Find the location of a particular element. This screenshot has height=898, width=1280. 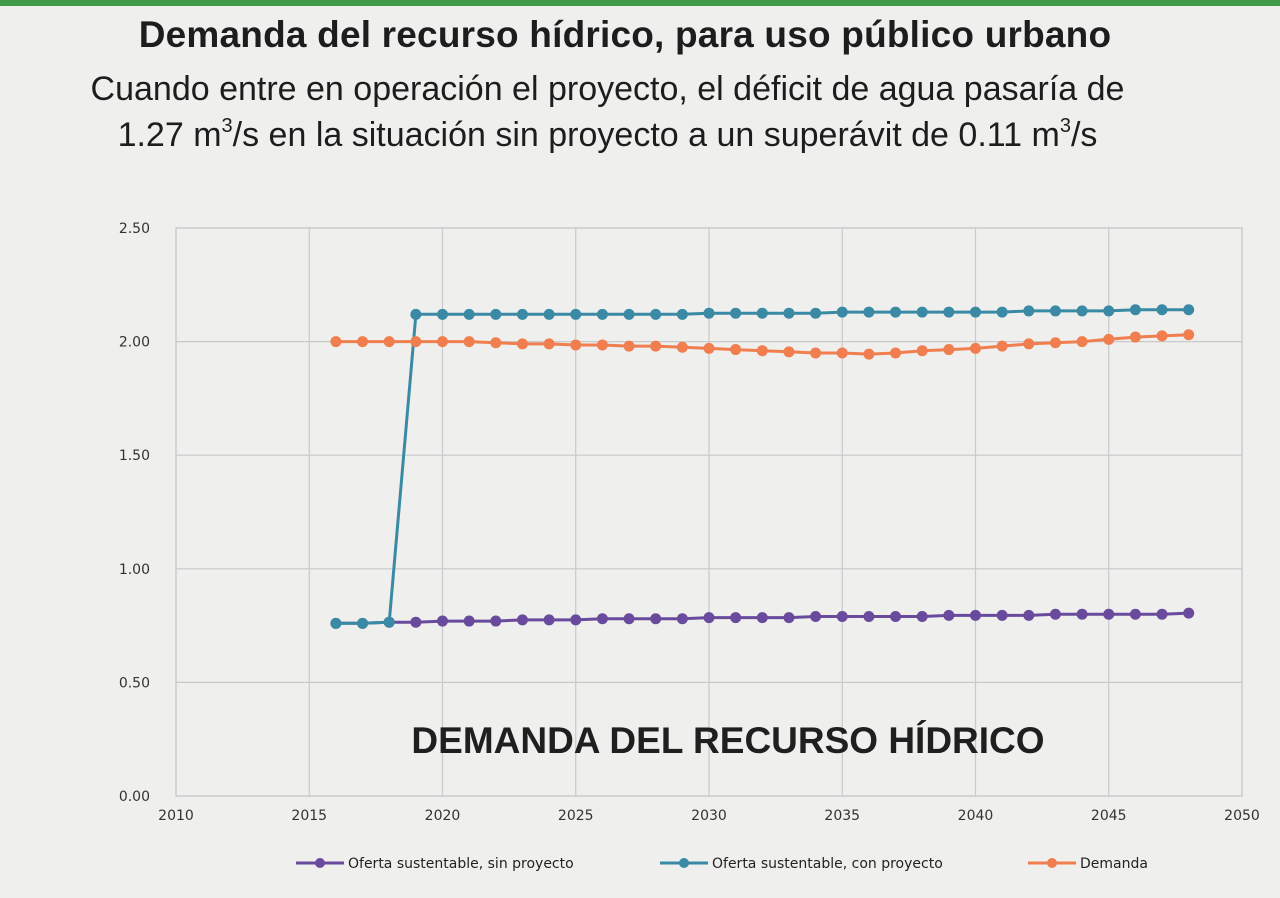

x-tick-label: 2030 is located at coordinates (709, 816).